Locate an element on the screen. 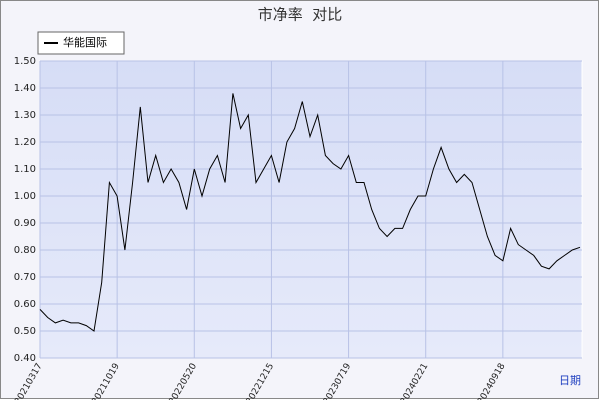  y-tick-label: 0.60 is located at coordinates (25, 304).